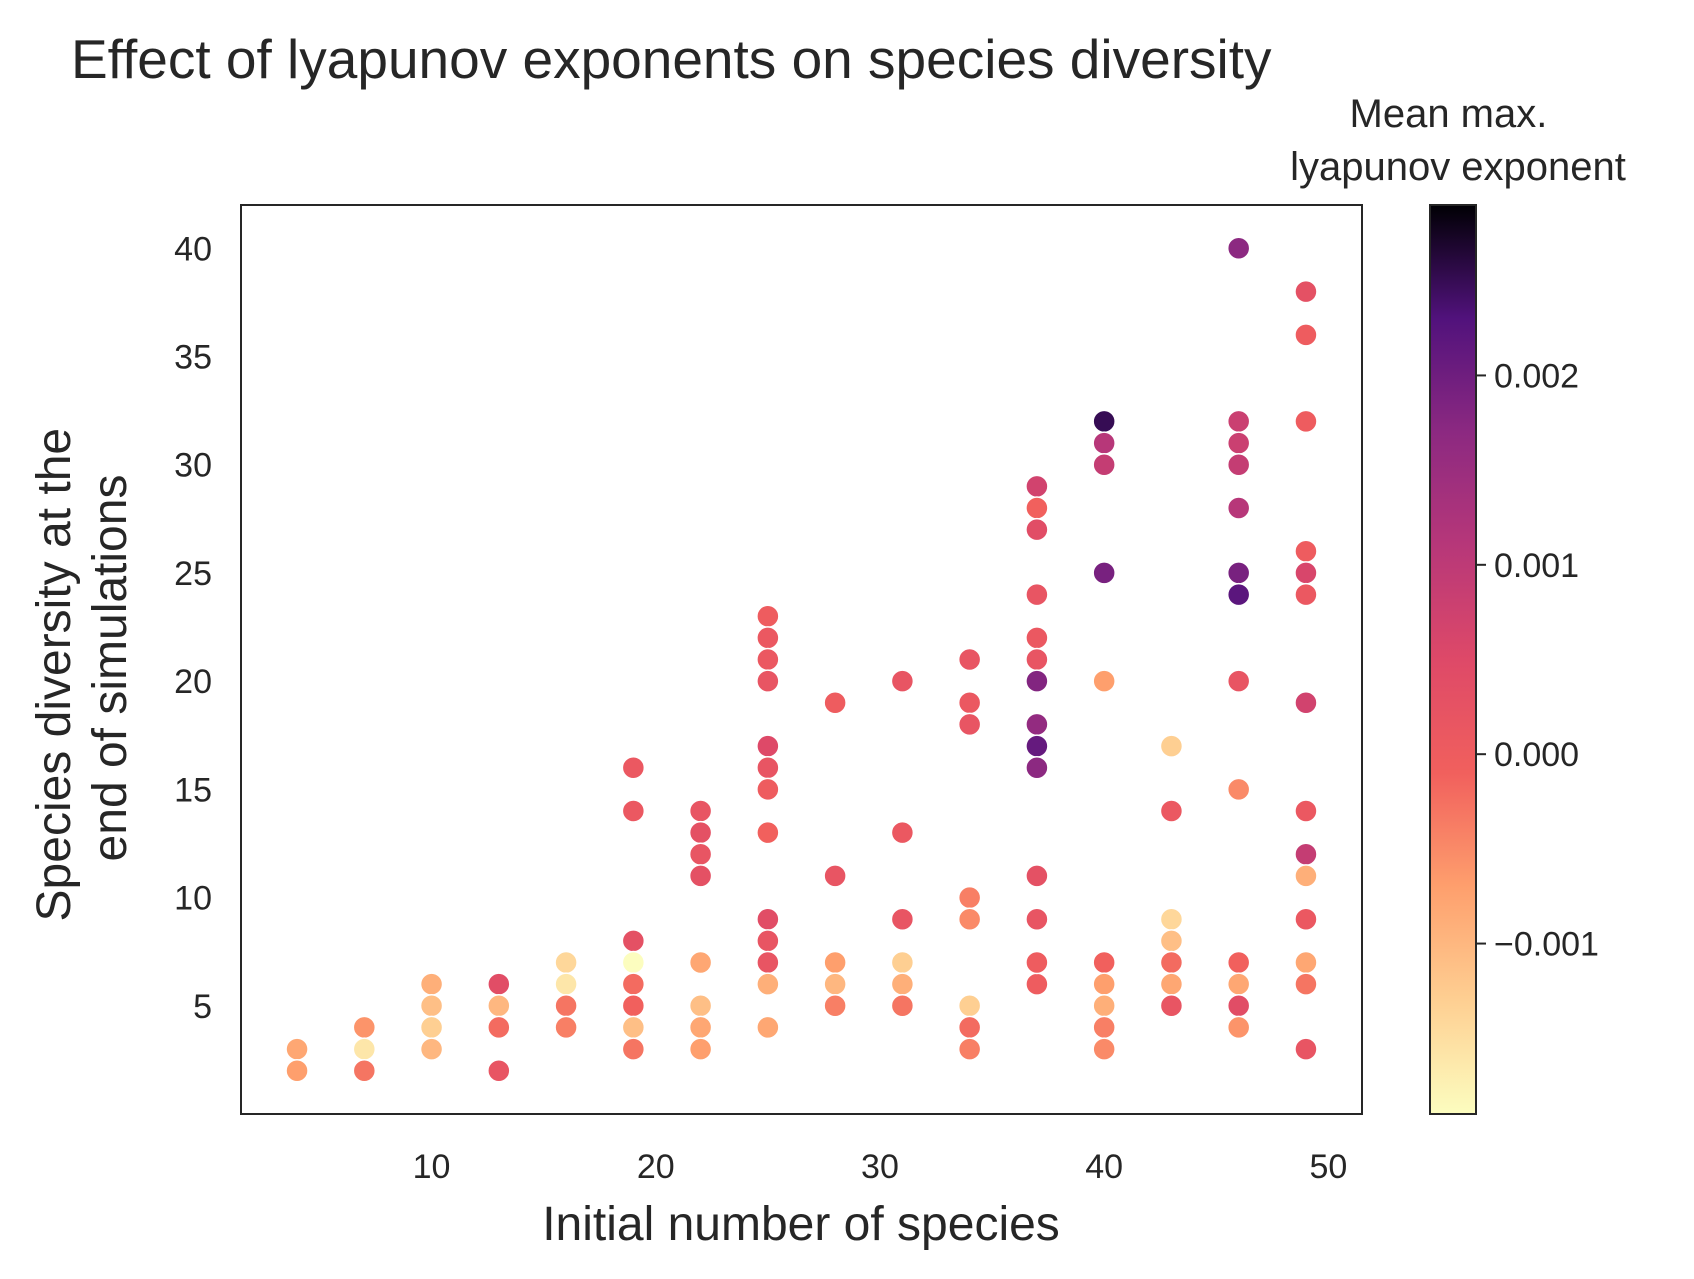  What do you see at coordinates (1537, 660) in the screenshot?
I see `colorbar-ticks: −0.001 0.000 0.001 0.002` at bounding box center [1537, 660].